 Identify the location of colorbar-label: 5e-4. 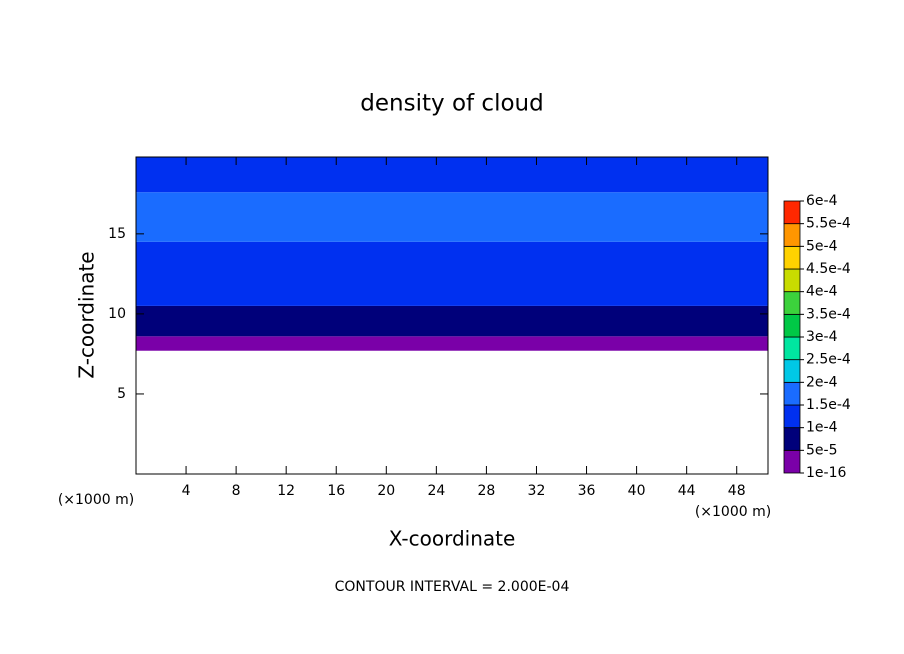
(822, 246).